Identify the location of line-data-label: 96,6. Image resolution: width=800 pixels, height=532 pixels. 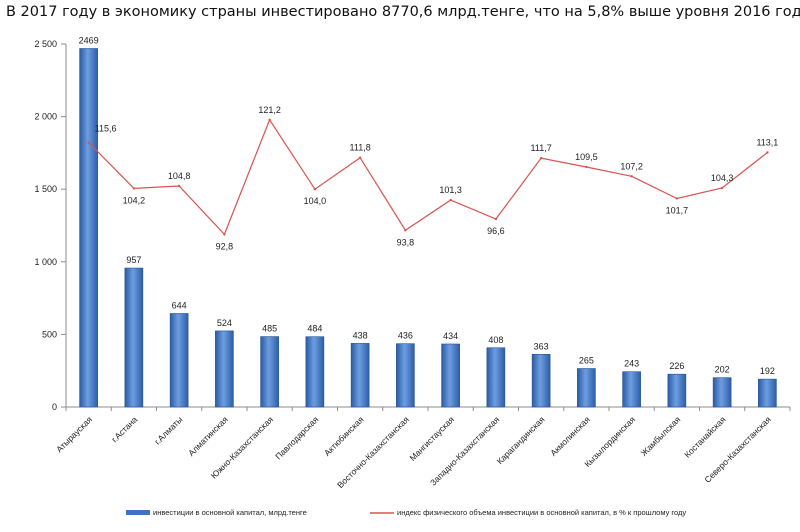
(496, 231).